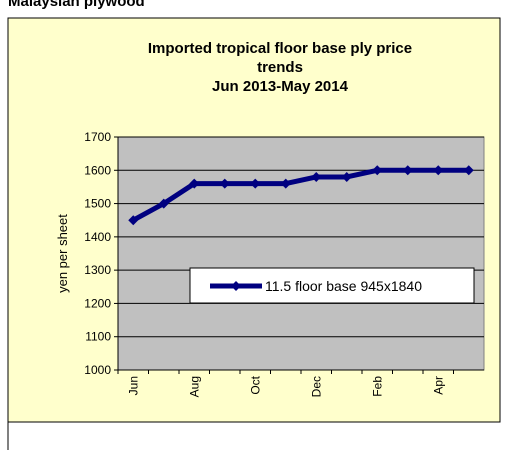 Image resolution: width=514 pixels, height=450 pixels. What do you see at coordinates (97, 204) in the screenshot?
I see `y-tick-label: 1500` at bounding box center [97, 204].